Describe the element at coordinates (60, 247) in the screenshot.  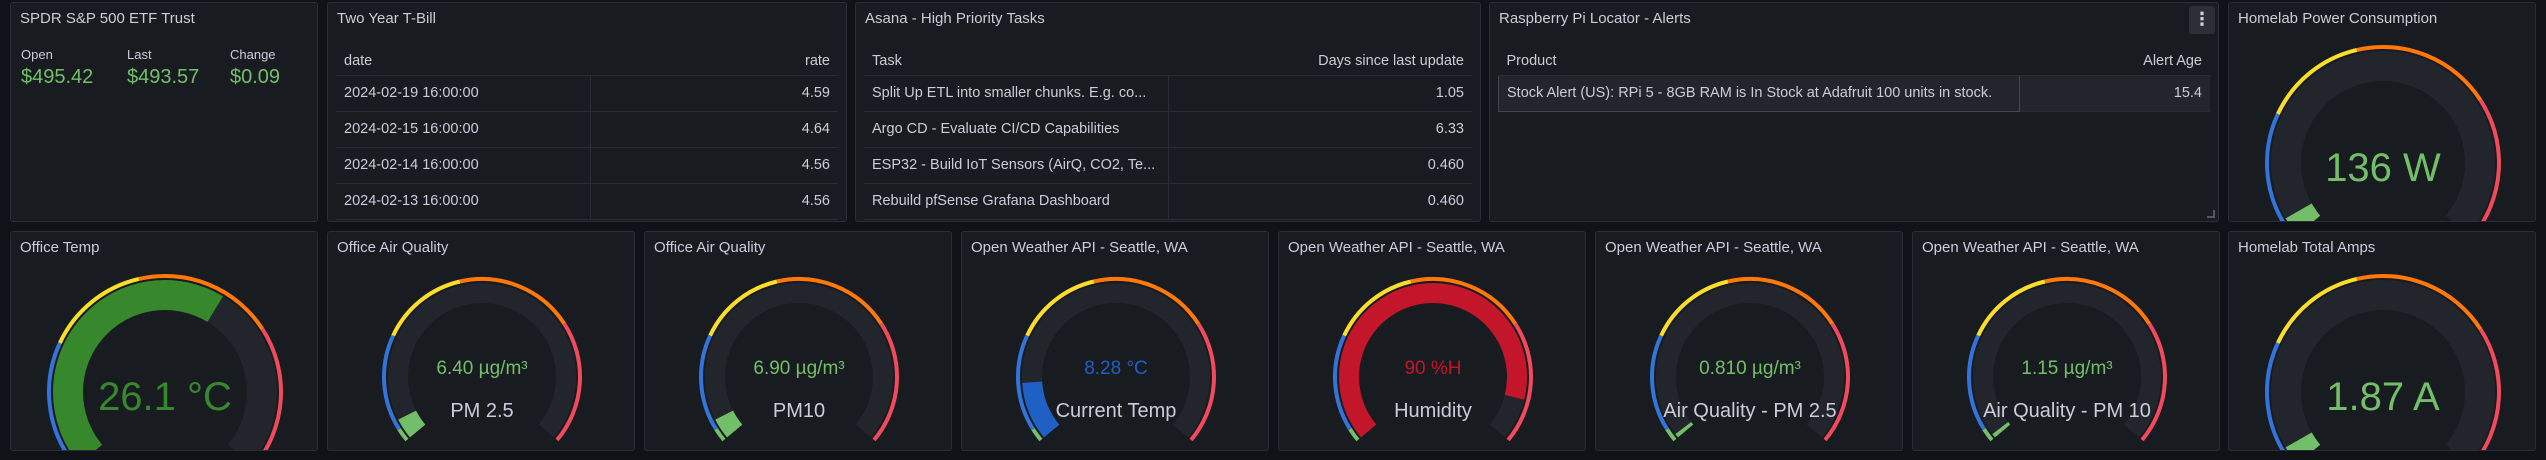
I see `panel-title: Office Temp` at that location.